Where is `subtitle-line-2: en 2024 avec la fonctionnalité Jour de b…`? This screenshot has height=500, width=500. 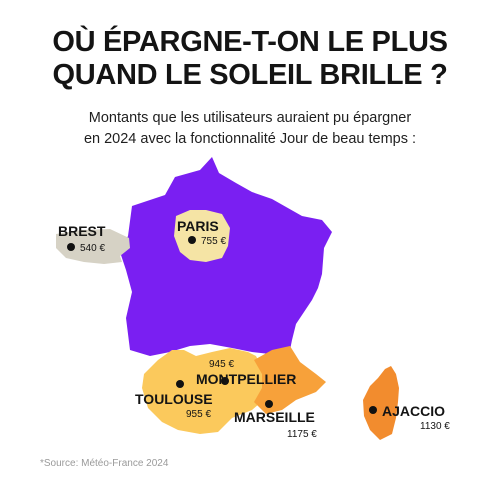
subtitle-line-2: en 2024 avec la fonctionnalité Jour de b… is located at coordinates (250, 139).